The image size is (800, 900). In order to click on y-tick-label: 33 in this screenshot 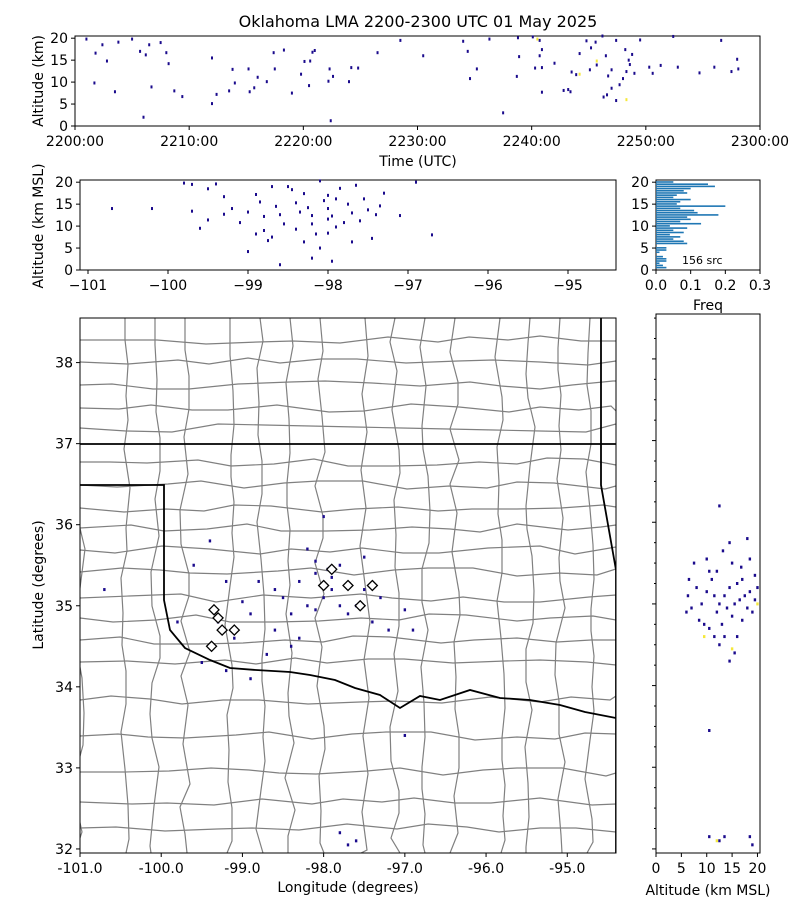, I will do `click(64, 769)`.